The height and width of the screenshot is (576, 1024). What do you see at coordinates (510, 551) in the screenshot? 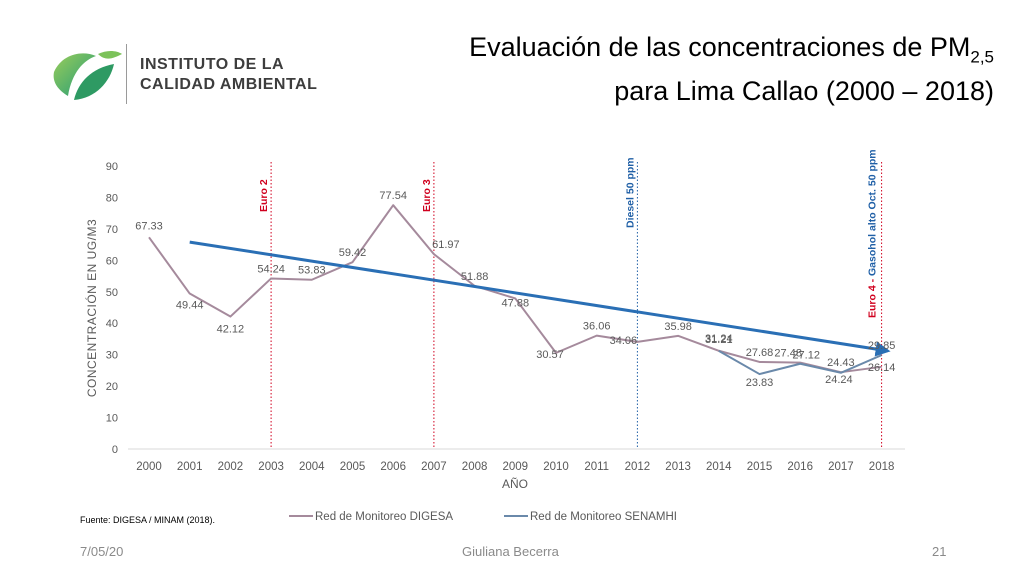
I see `footer-author: Giuliana Becerra` at bounding box center [510, 551].